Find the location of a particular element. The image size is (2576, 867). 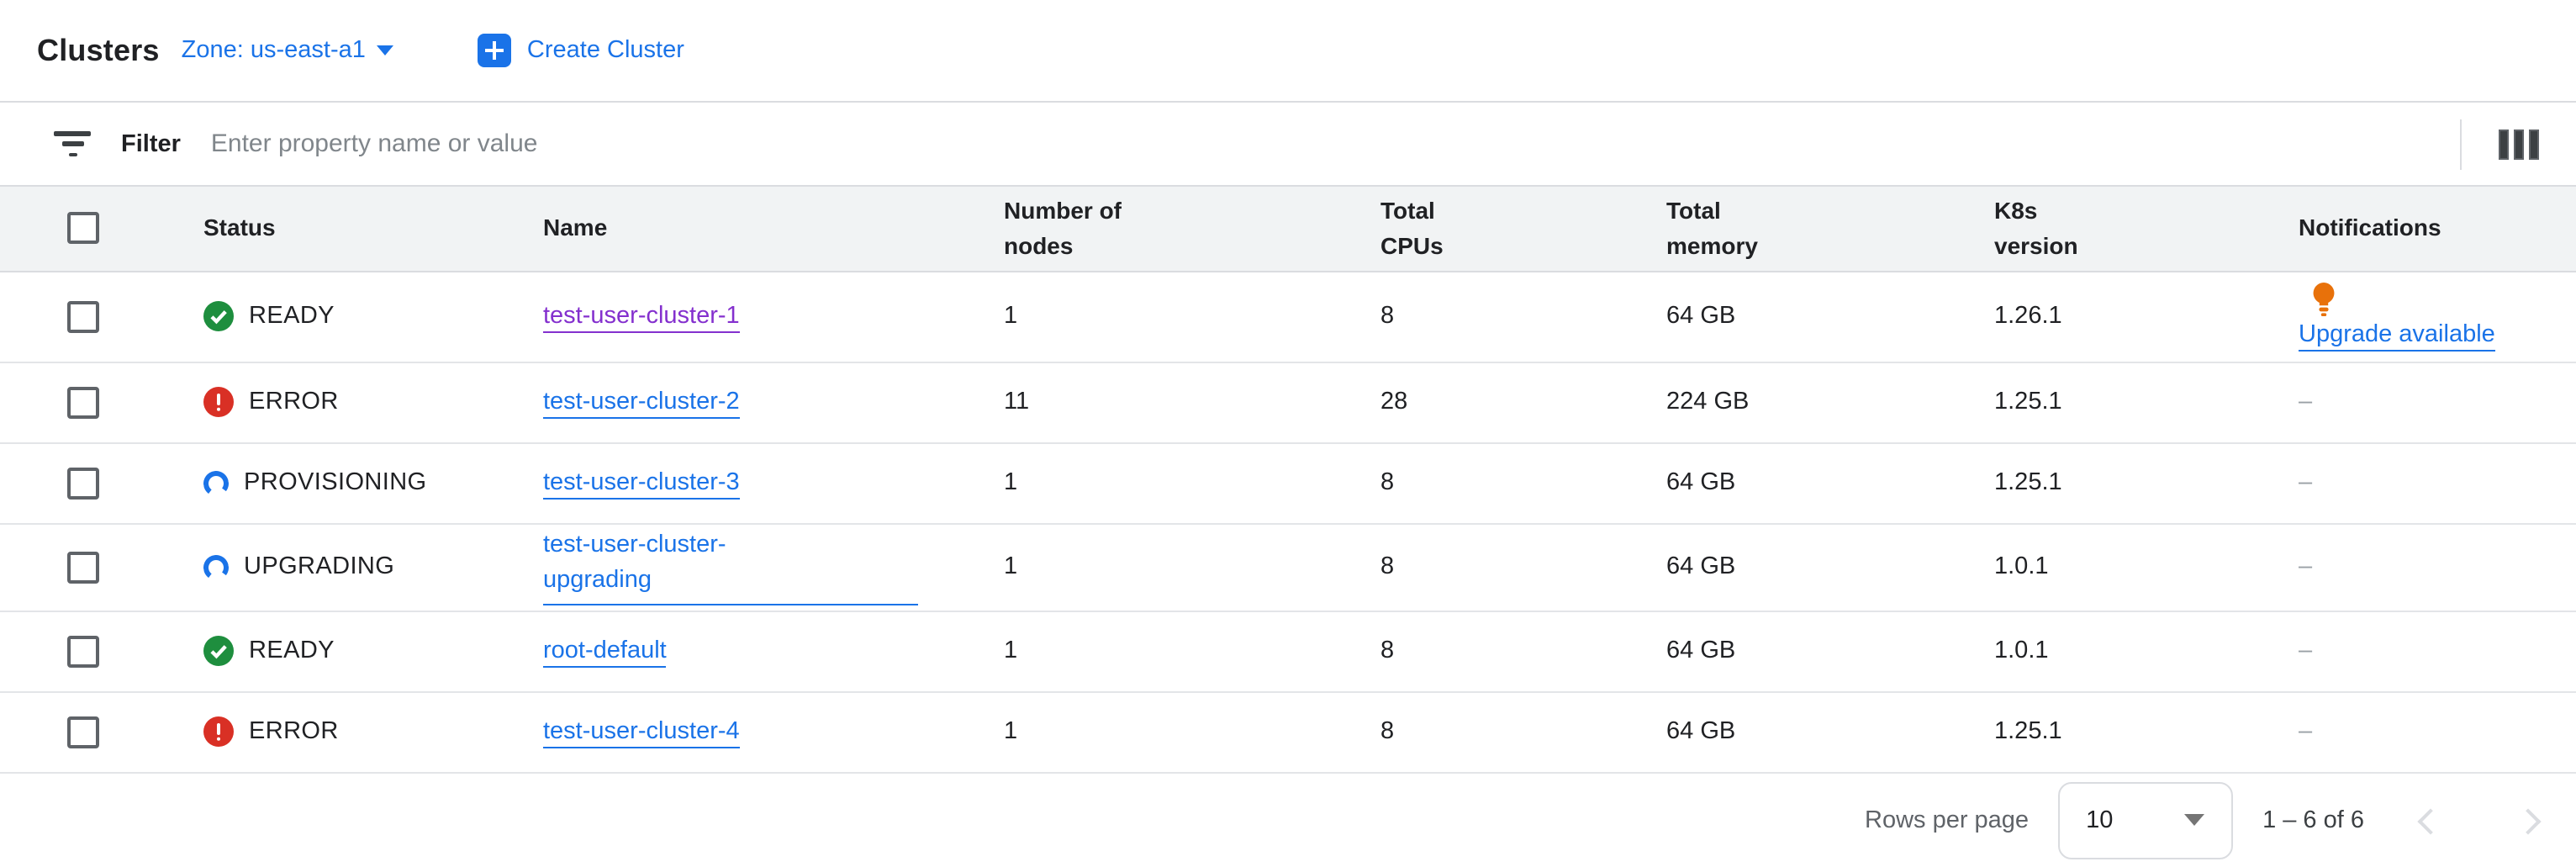

status-badge: PROVISIONING is located at coordinates (372, 483).